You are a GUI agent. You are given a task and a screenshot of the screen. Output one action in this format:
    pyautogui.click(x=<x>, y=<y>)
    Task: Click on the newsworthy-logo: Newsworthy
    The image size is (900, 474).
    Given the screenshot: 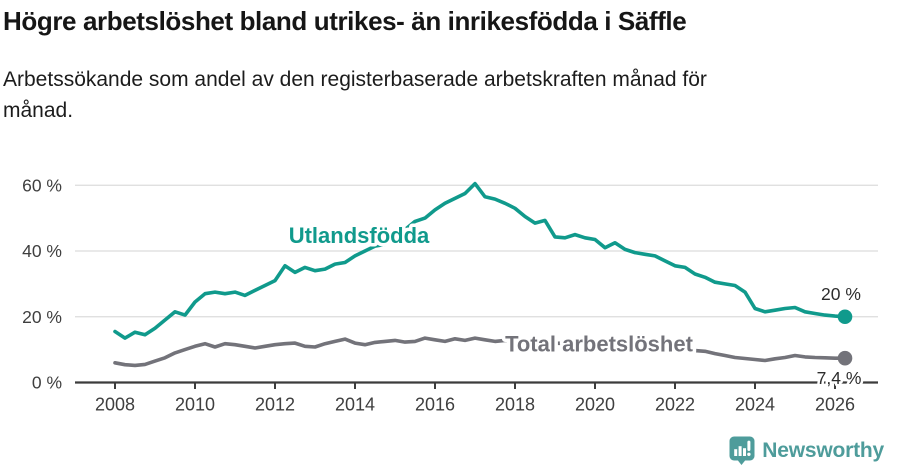 What is the action you would take?
    pyautogui.click(x=806, y=450)
    